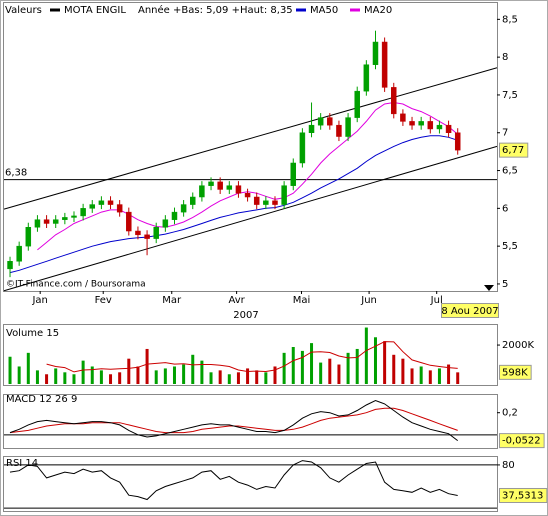 The width and height of the screenshot is (548, 516). What do you see at coordinates (23, 10) in the screenshot?
I see `legend-title: Valeurs` at bounding box center [23, 10].